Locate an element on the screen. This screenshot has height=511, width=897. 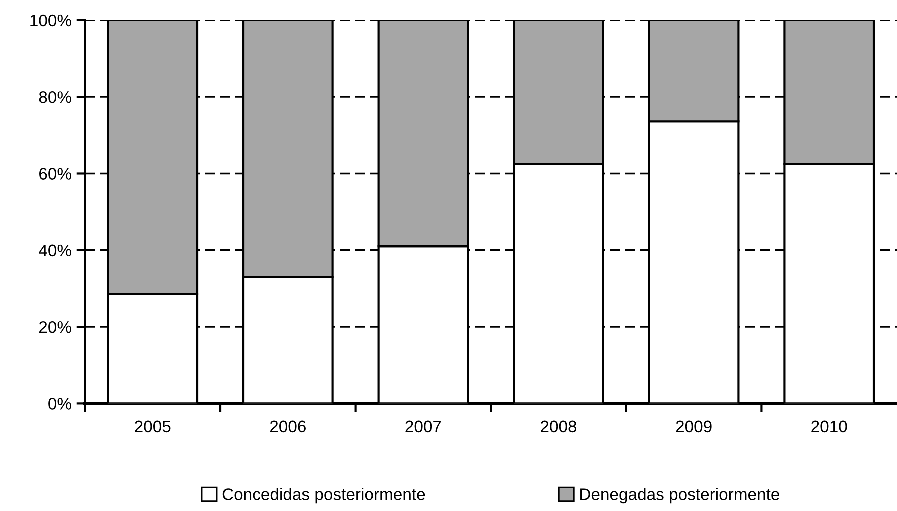
y-tick-label: 60% is located at coordinates (56, 174).